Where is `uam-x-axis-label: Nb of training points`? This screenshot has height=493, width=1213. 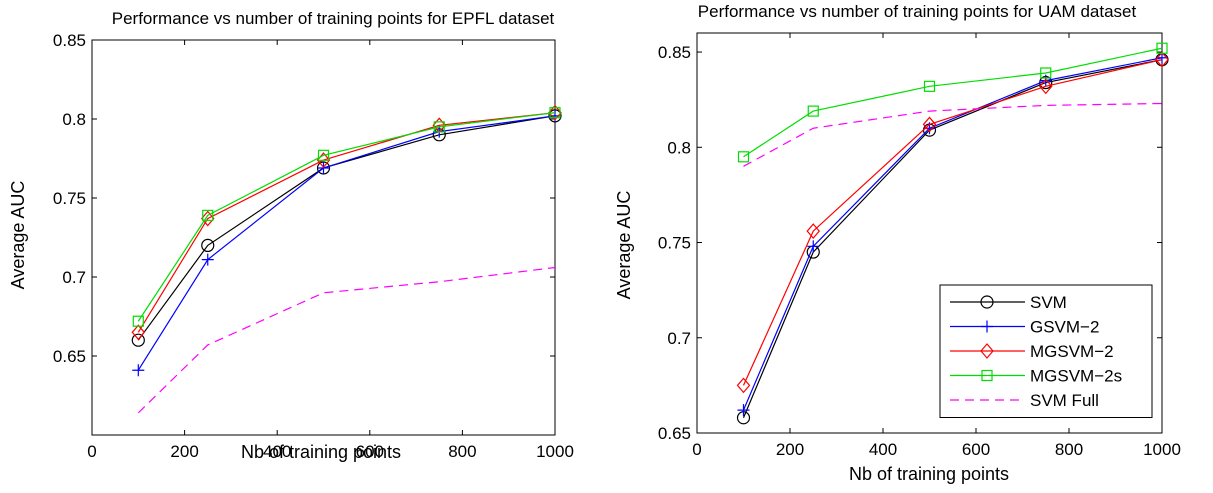
uam-x-axis-label: Nb of training points is located at coordinates (929, 474).